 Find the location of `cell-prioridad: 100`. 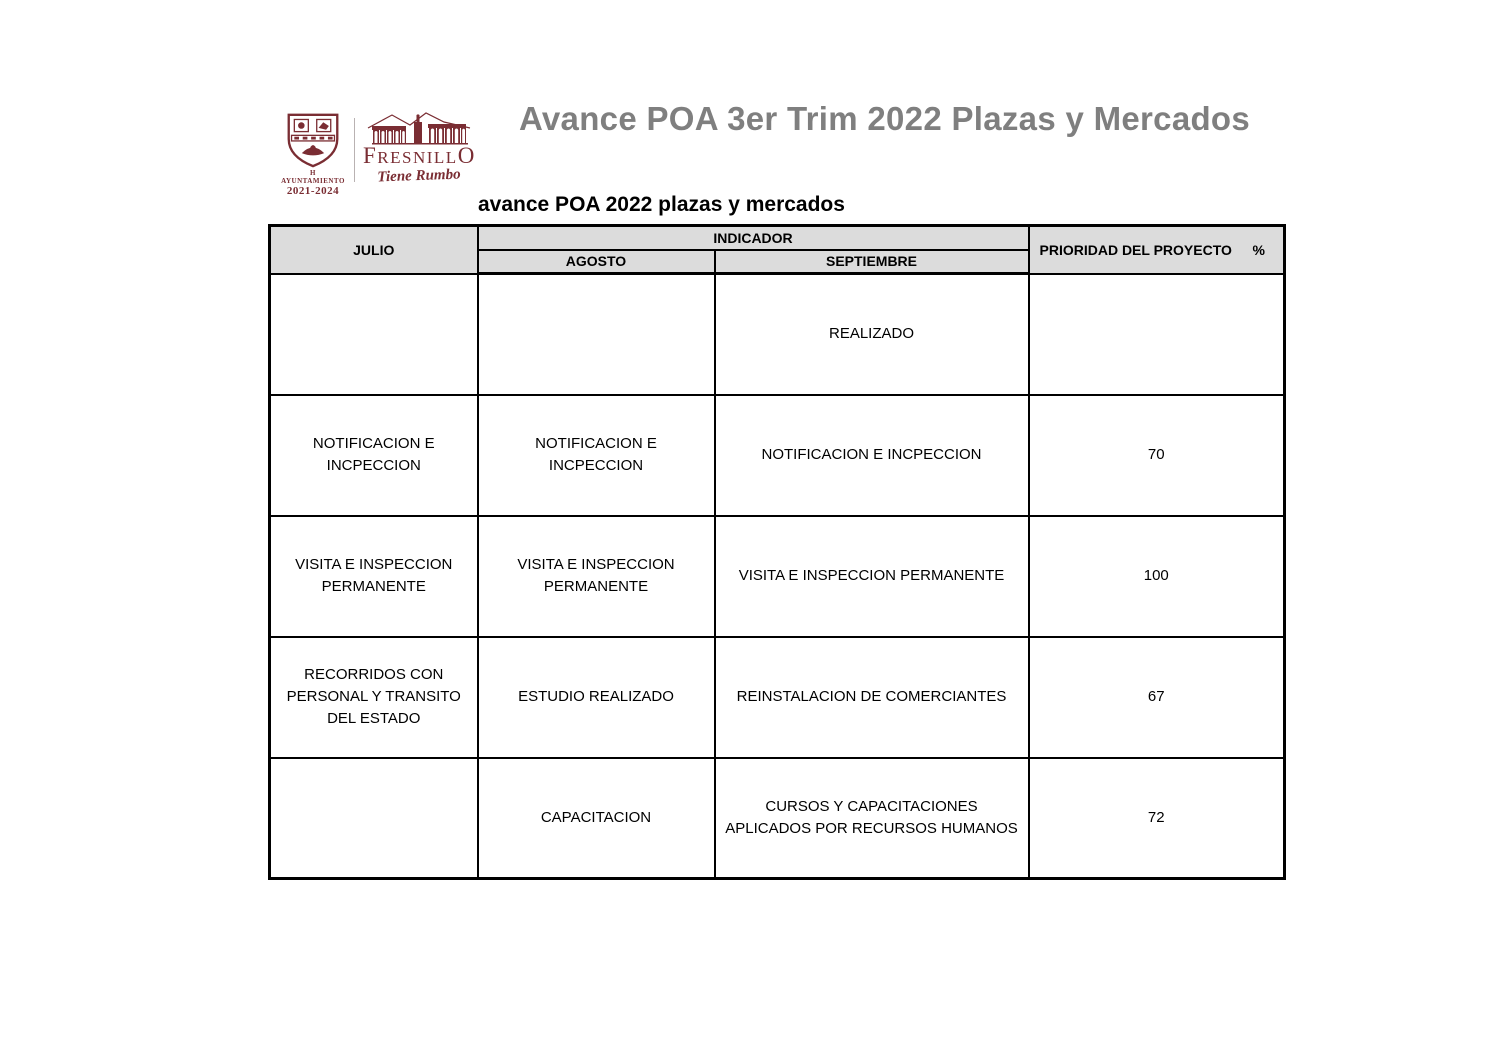

cell-prioridad: 100 is located at coordinates (1156, 576).